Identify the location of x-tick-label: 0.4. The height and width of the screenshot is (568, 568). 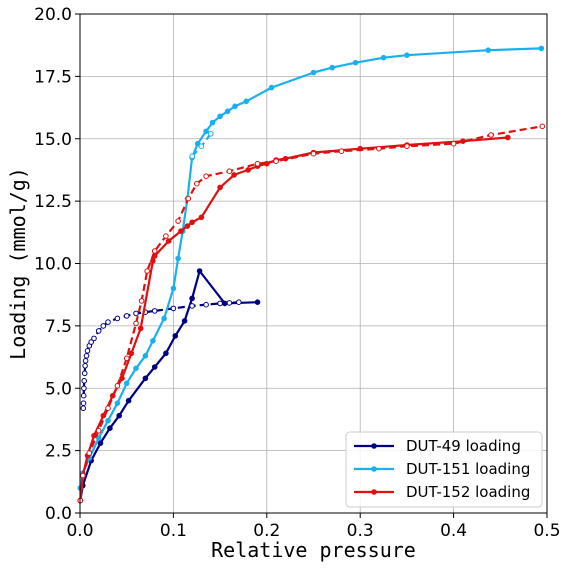
(453, 531).